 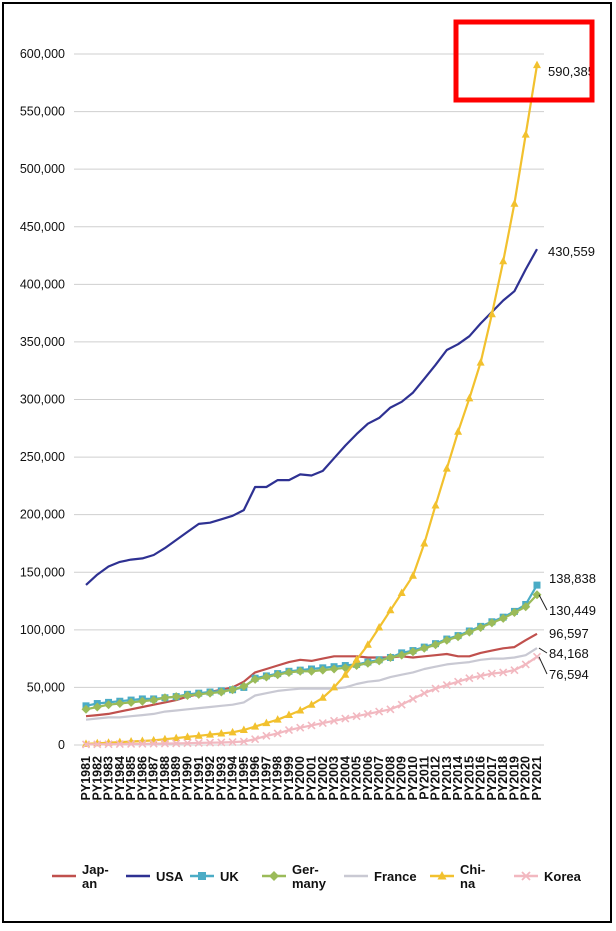 I want to click on end-value-label: 590,385, so click(x=571, y=71).